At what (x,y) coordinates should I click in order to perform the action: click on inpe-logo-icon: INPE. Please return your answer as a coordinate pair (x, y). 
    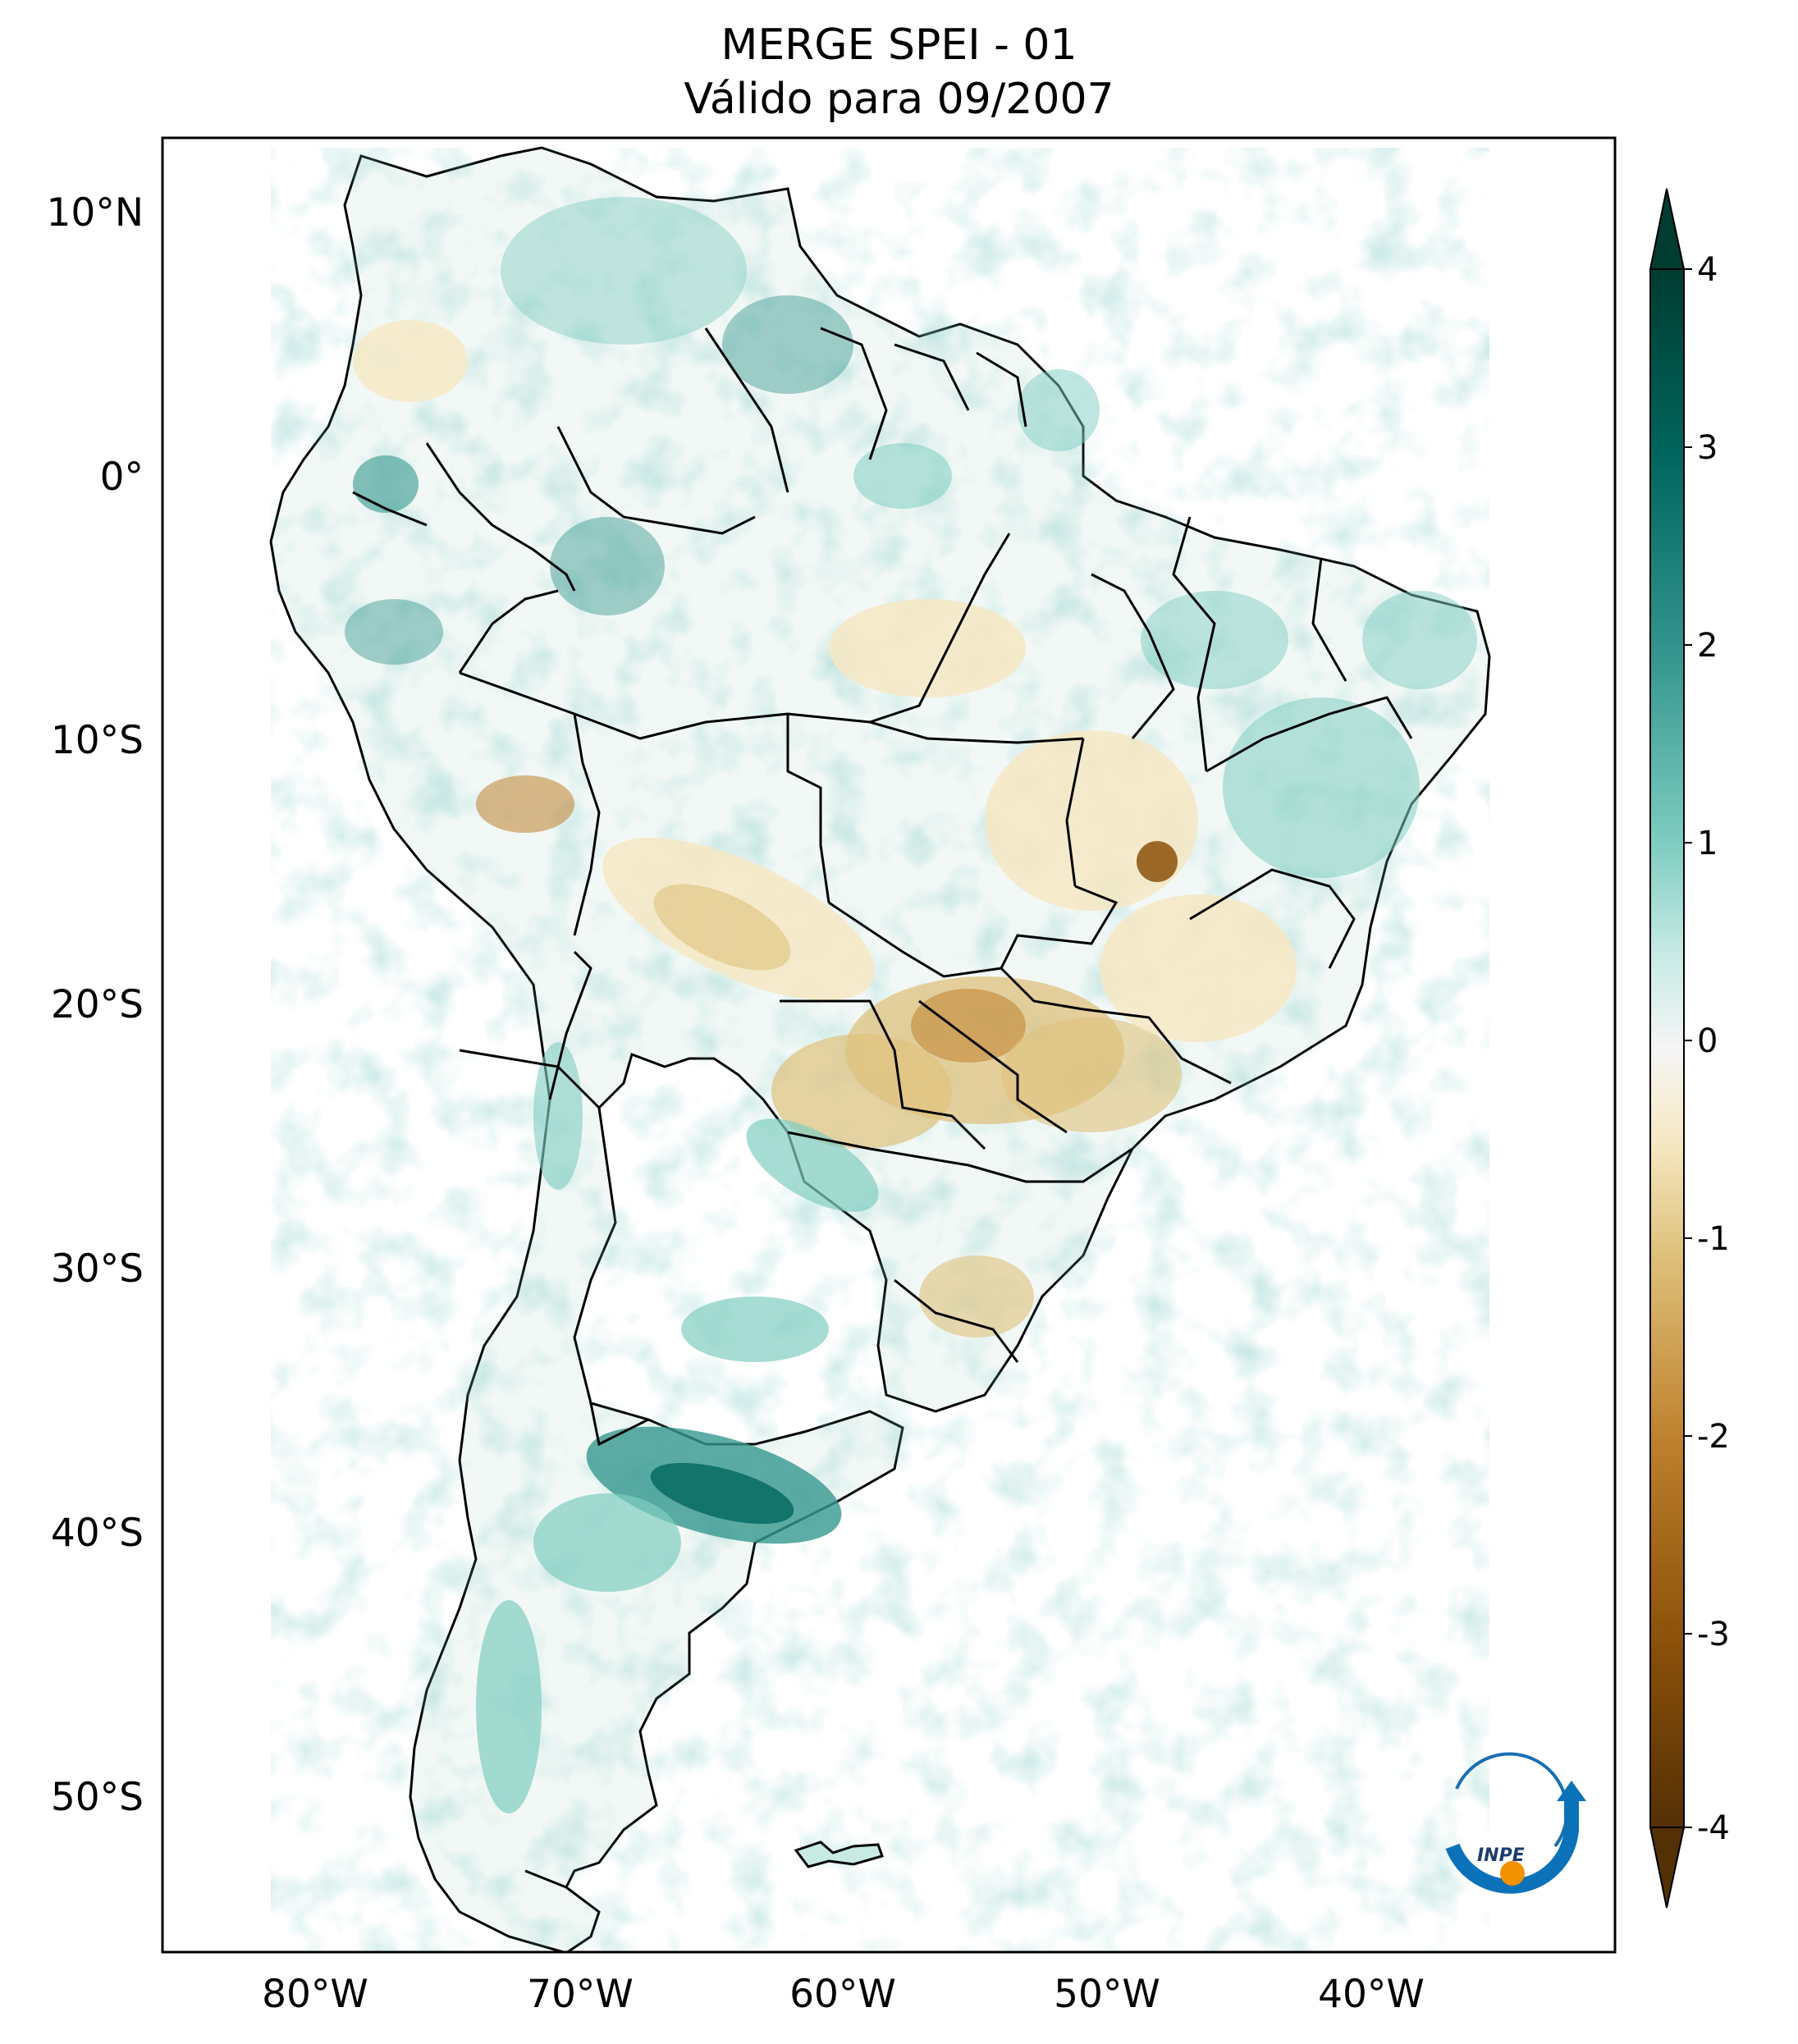
    Looking at the image, I should click on (1515, 1823).